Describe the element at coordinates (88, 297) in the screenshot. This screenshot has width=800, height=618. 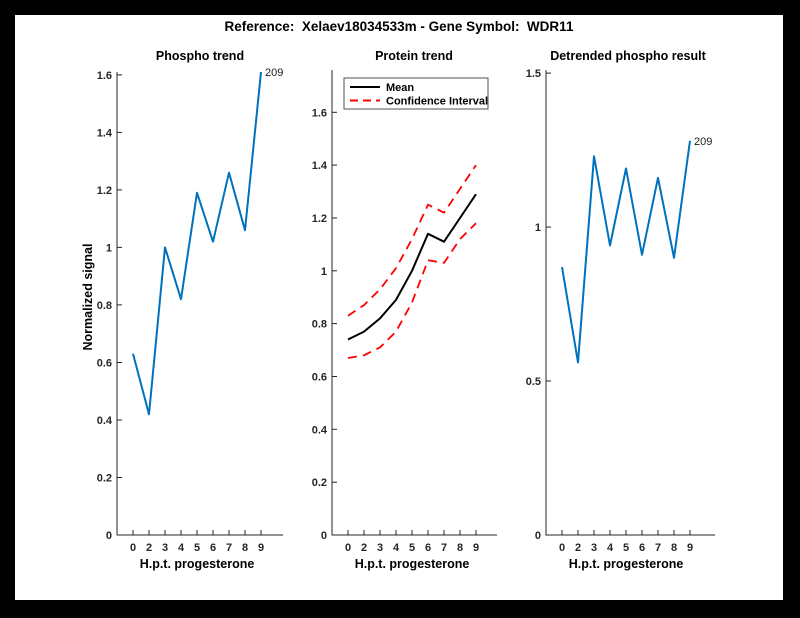
I see `subplot1-ylabel: Normalized signal` at that location.